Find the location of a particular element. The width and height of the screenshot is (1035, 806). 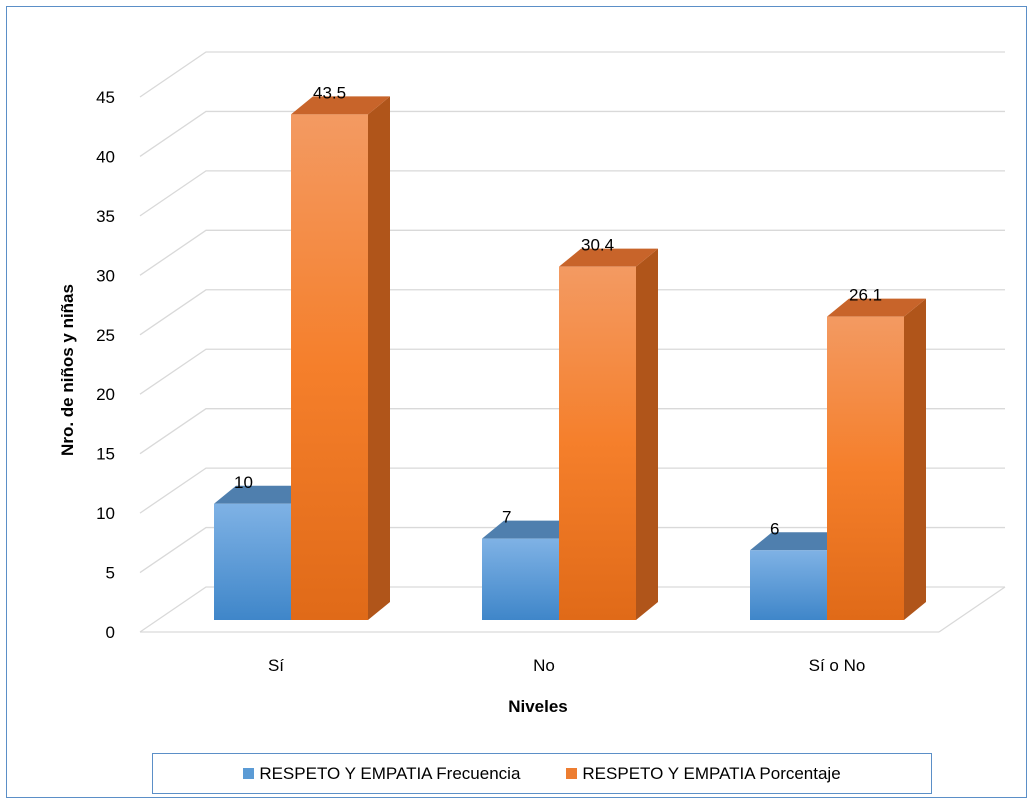

y-tick-label: 30 is located at coordinates (105, 275).